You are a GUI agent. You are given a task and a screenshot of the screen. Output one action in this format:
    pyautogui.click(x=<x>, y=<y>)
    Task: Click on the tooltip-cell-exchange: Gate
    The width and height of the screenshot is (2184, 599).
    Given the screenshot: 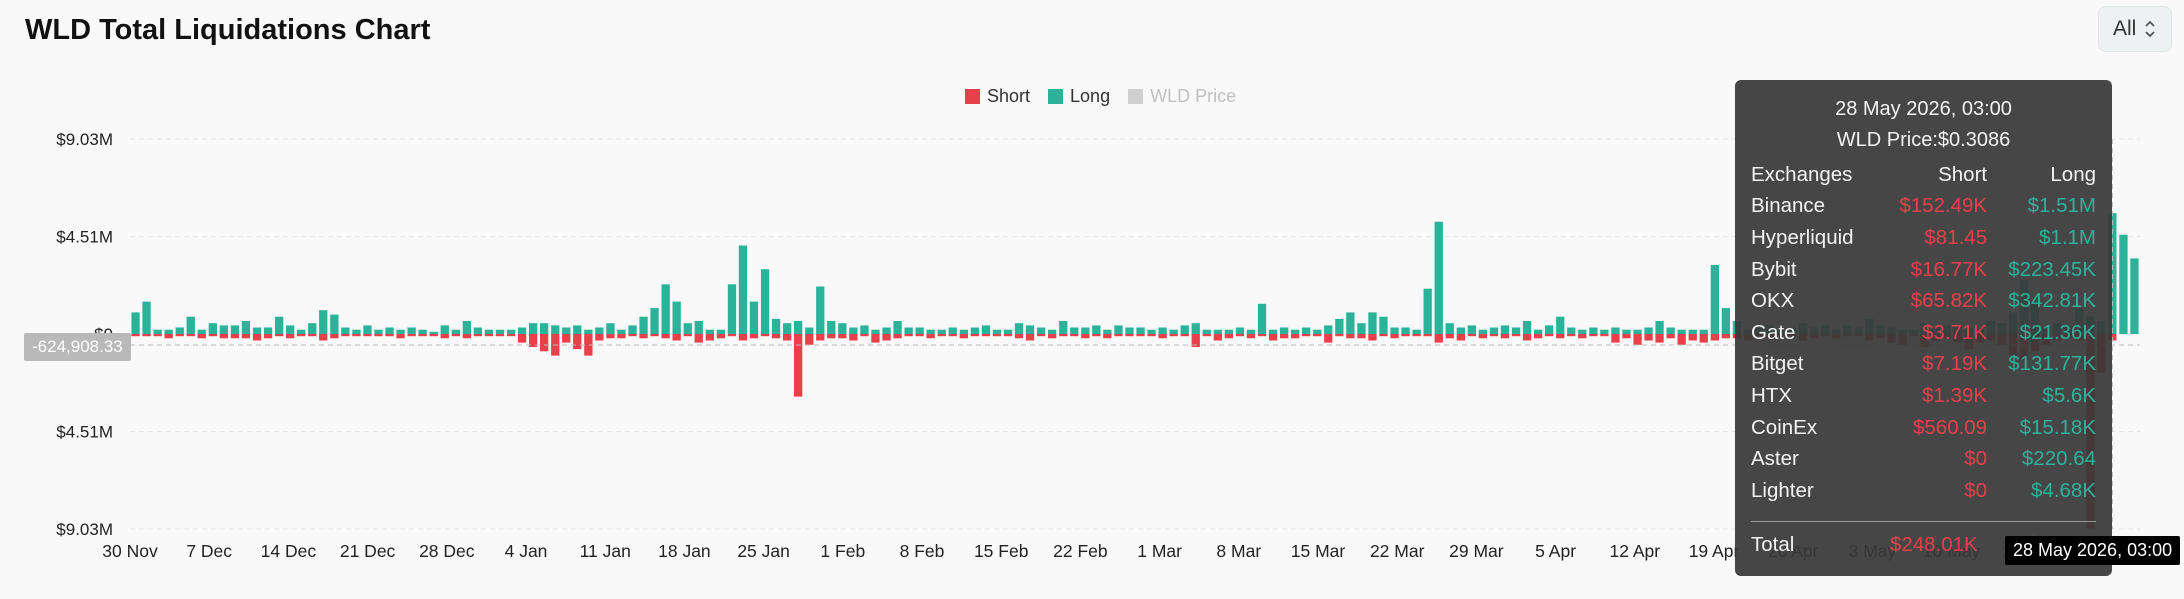 What is the action you would take?
    pyautogui.click(x=1773, y=332)
    